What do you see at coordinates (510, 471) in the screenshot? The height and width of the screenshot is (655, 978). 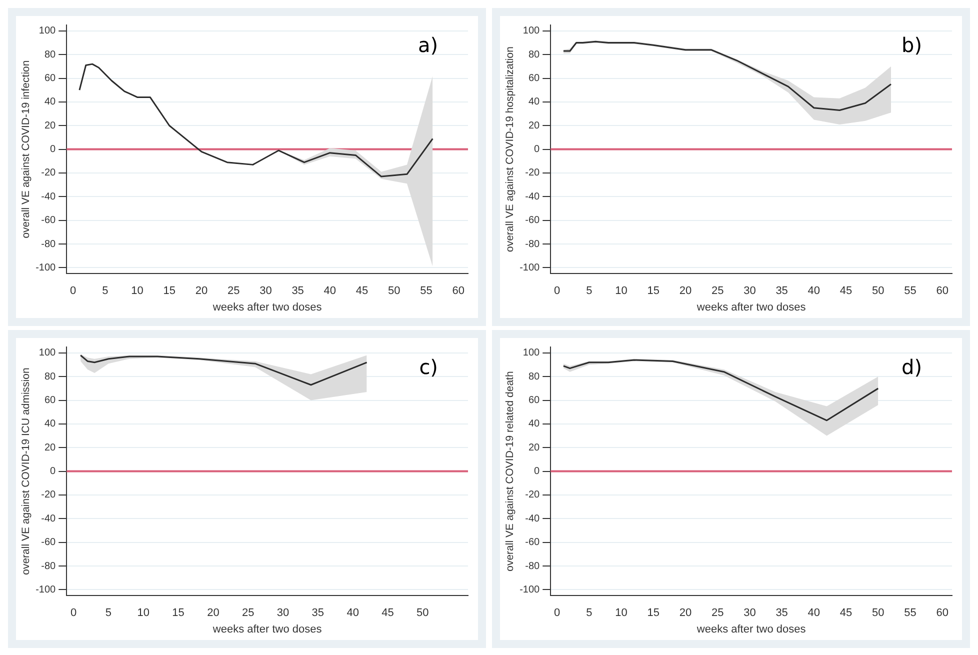 I see `y-axis-title: overall VE against COVID-19 related death` at bounding box center [510, 471].